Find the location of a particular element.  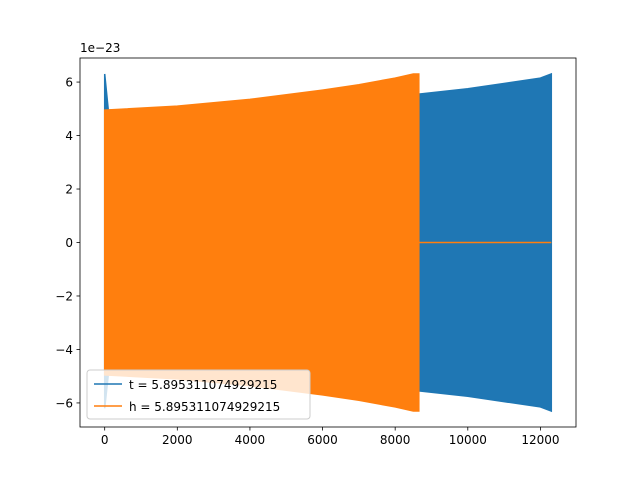

legend-label-h: h = 5.895311074929215 is located at coordinates (204, 407).